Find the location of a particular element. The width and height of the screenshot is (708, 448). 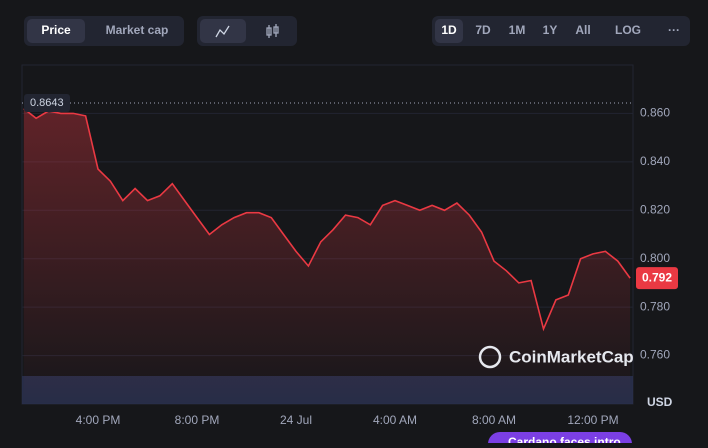

currency-label: USD is located at coordinates (660, 402).